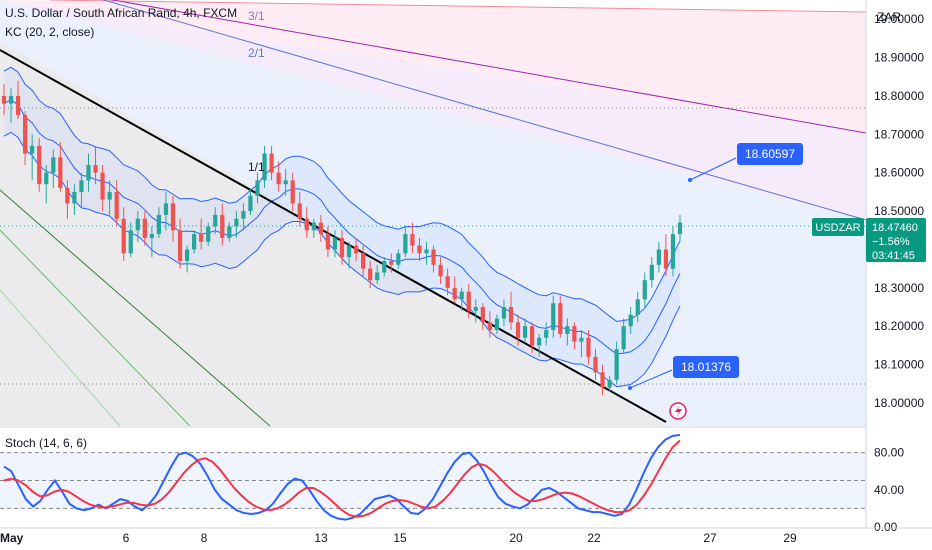 The image size is (932, 550). I want to click on x-tick-label: 15, so click(400, 538).